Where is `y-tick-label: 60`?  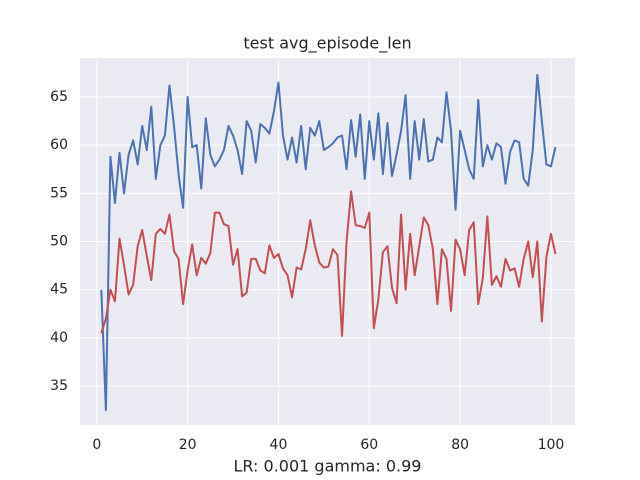 y-tick-label: 60 is located at coordinates (59, 145).